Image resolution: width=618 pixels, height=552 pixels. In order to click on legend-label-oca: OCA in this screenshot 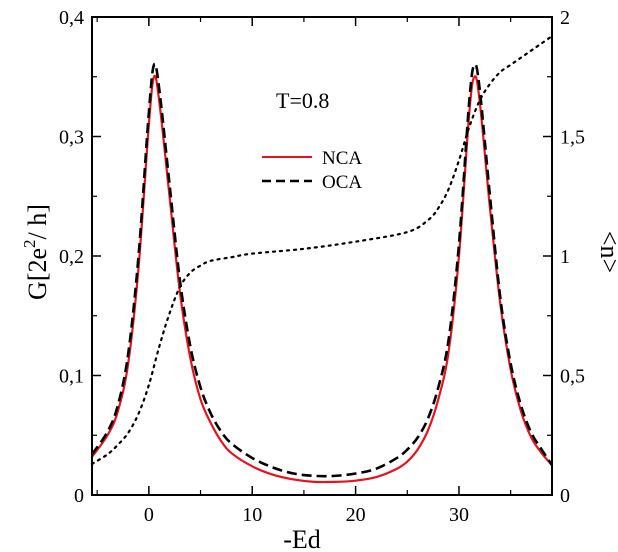, I will do `click(342, 182)`.